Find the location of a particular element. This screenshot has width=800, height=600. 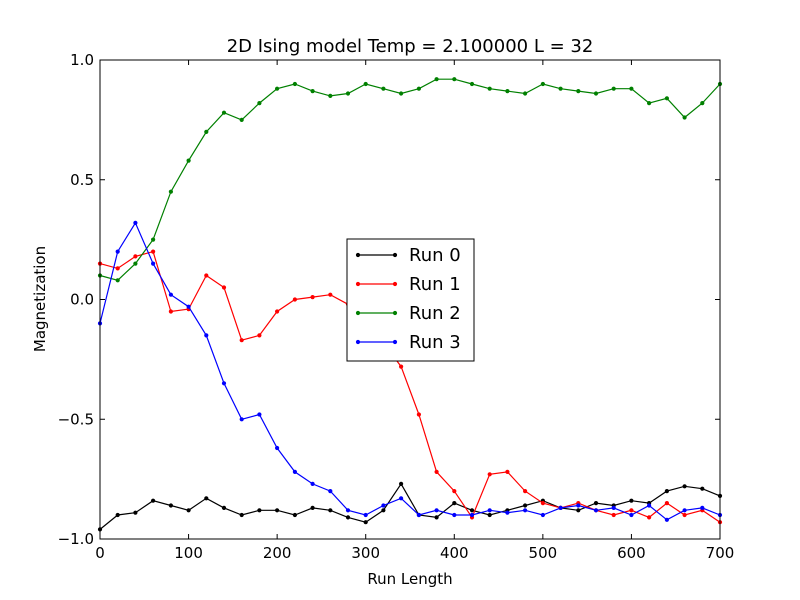

x-tick-label: 100 is located at coordinates (188, 553).